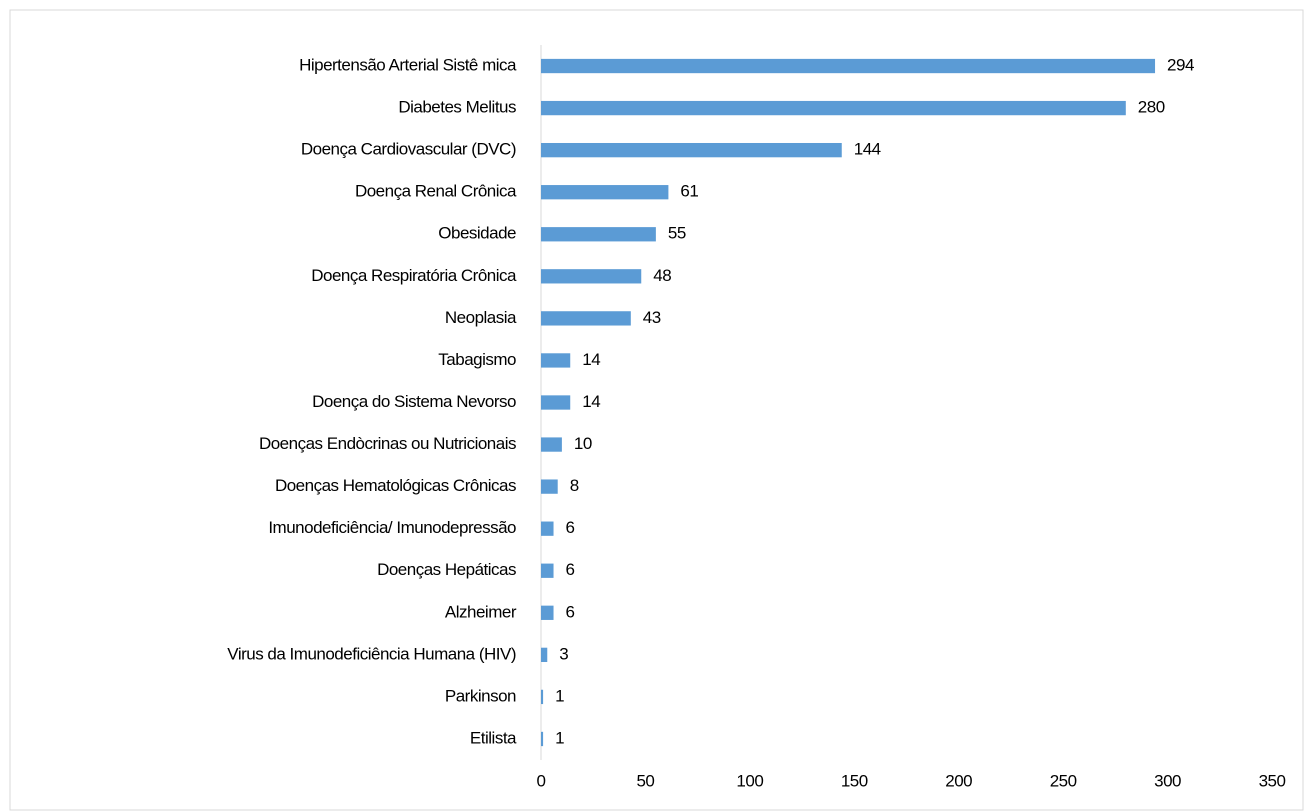  Describe the element at coordinates (414, 275) in the screenshot. I see `y-tick-label: Doença Respiratória Crônica` at that location.